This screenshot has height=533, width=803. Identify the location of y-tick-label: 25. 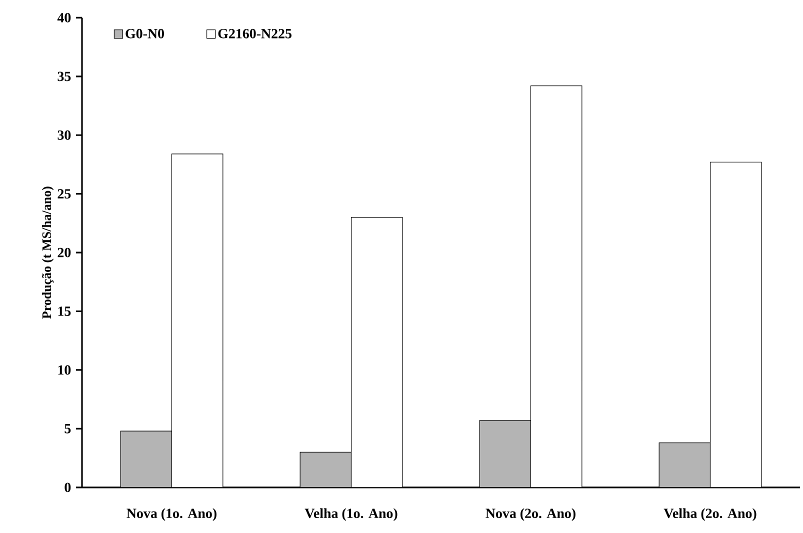
(64, 194).